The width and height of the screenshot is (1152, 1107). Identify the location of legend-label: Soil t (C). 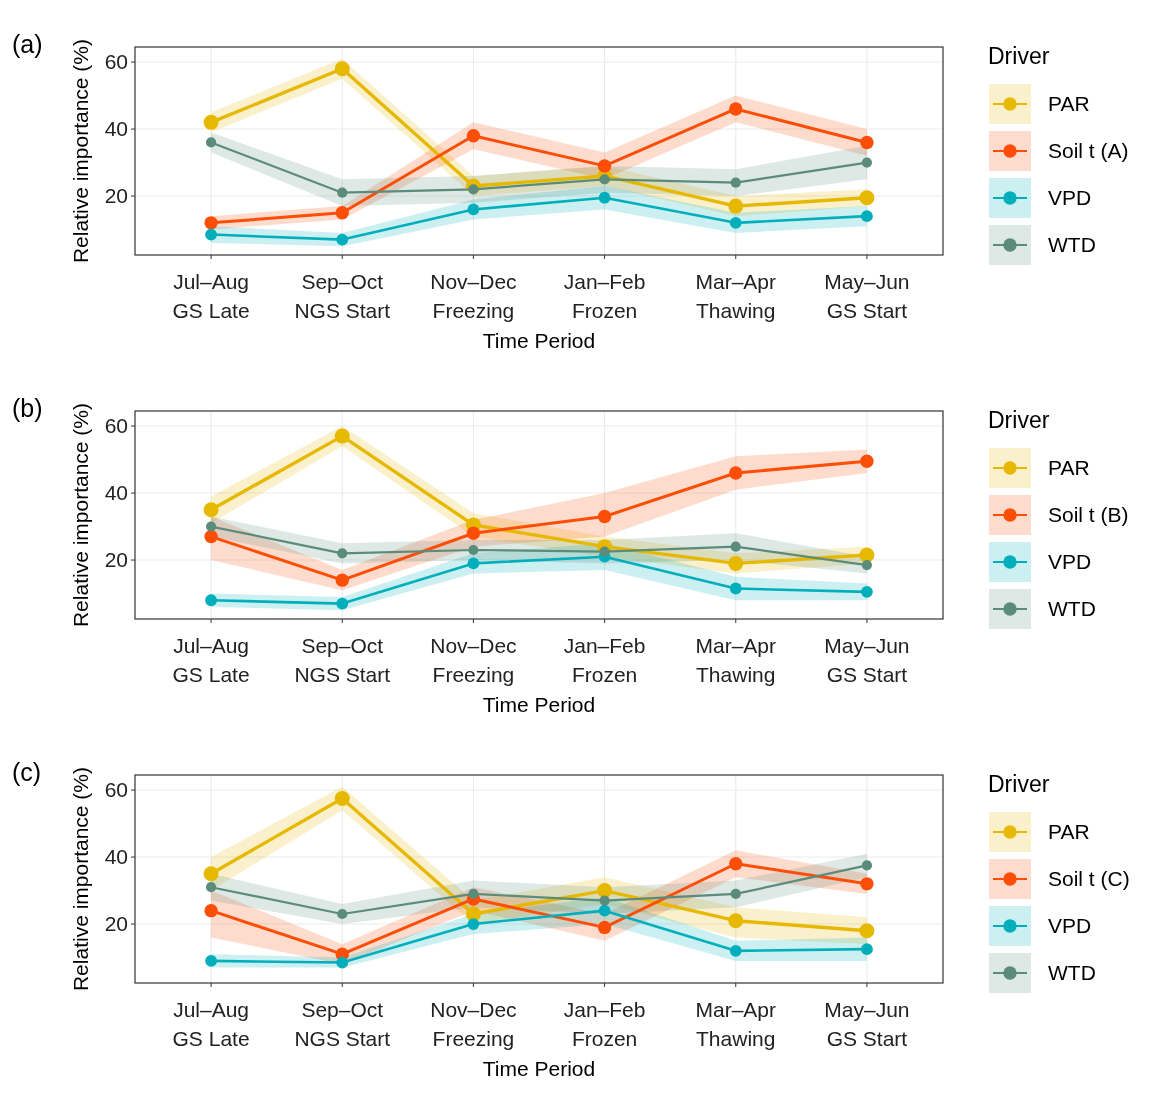
(1089, 879).